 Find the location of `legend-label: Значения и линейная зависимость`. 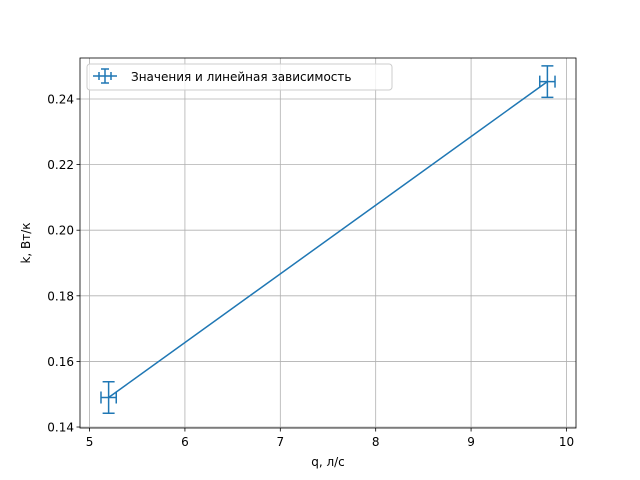

legend-label: Значения и линейная зависимость is located at coordinates (241, 77).